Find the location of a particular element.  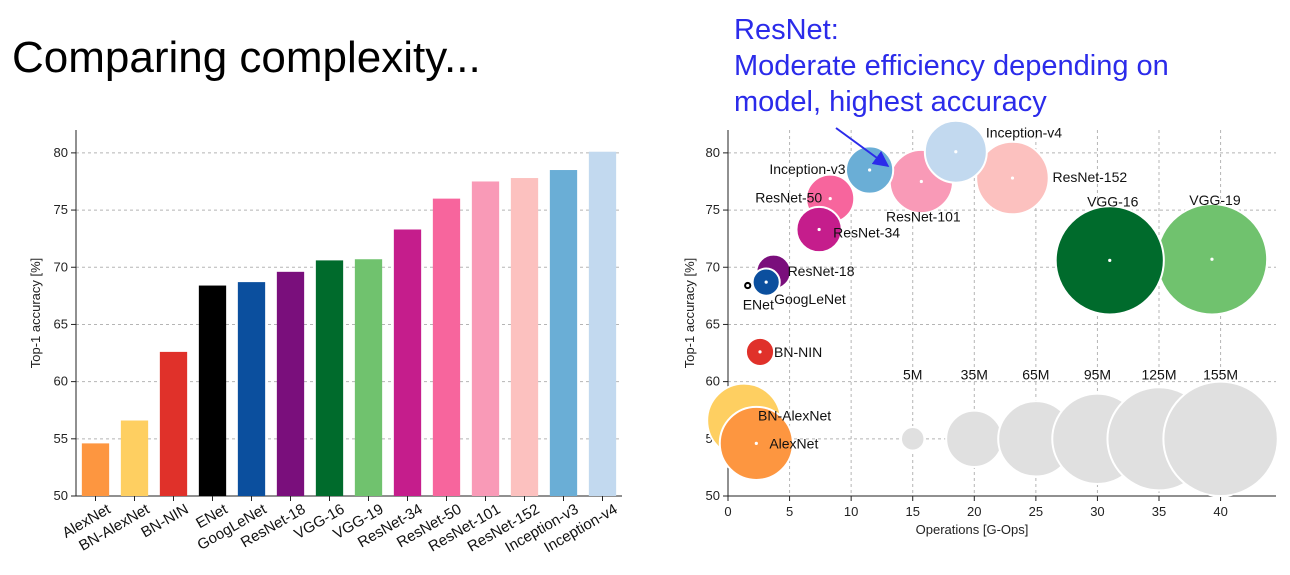

bubble-x-tick-label: 35 is located at coordinates (1159, 511).